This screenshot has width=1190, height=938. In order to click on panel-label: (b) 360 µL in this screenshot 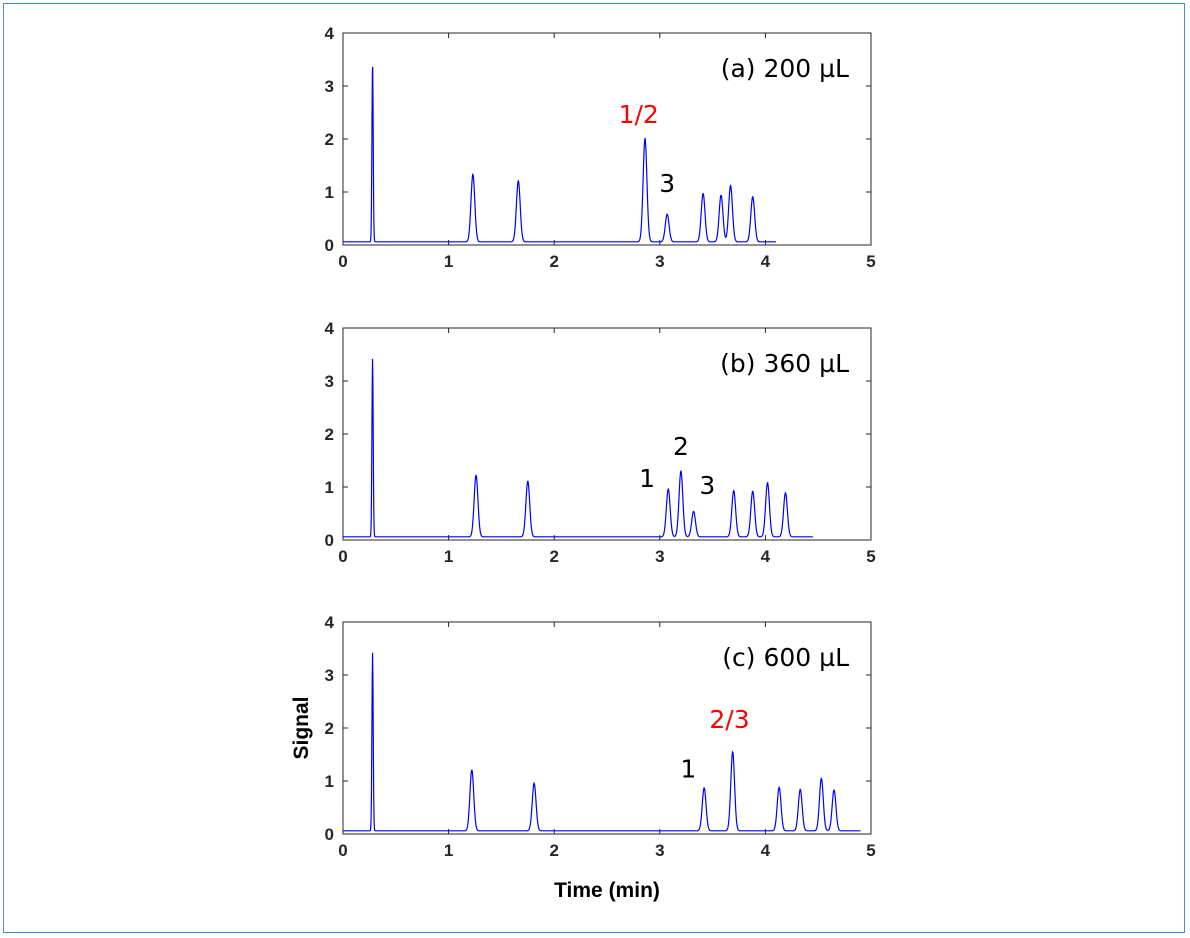, I will do `click(784, 363)`.